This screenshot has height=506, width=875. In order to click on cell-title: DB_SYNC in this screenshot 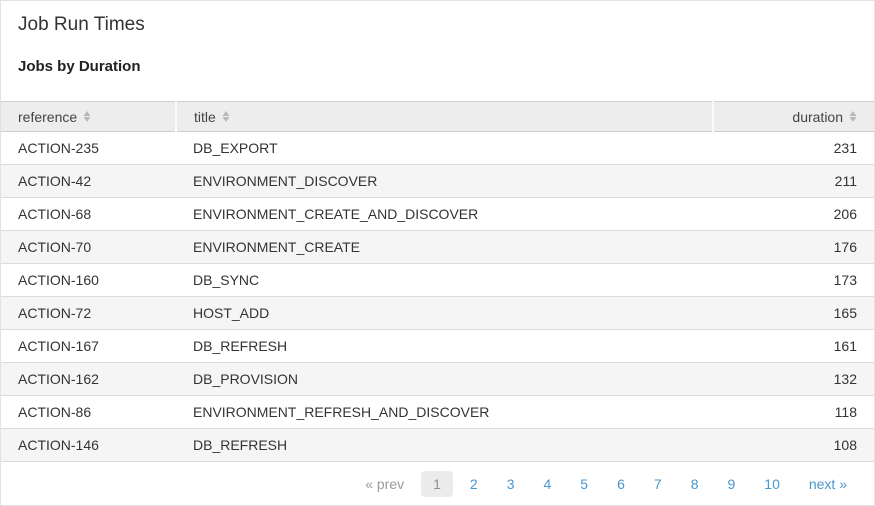, I will do `click(444, 280)`.